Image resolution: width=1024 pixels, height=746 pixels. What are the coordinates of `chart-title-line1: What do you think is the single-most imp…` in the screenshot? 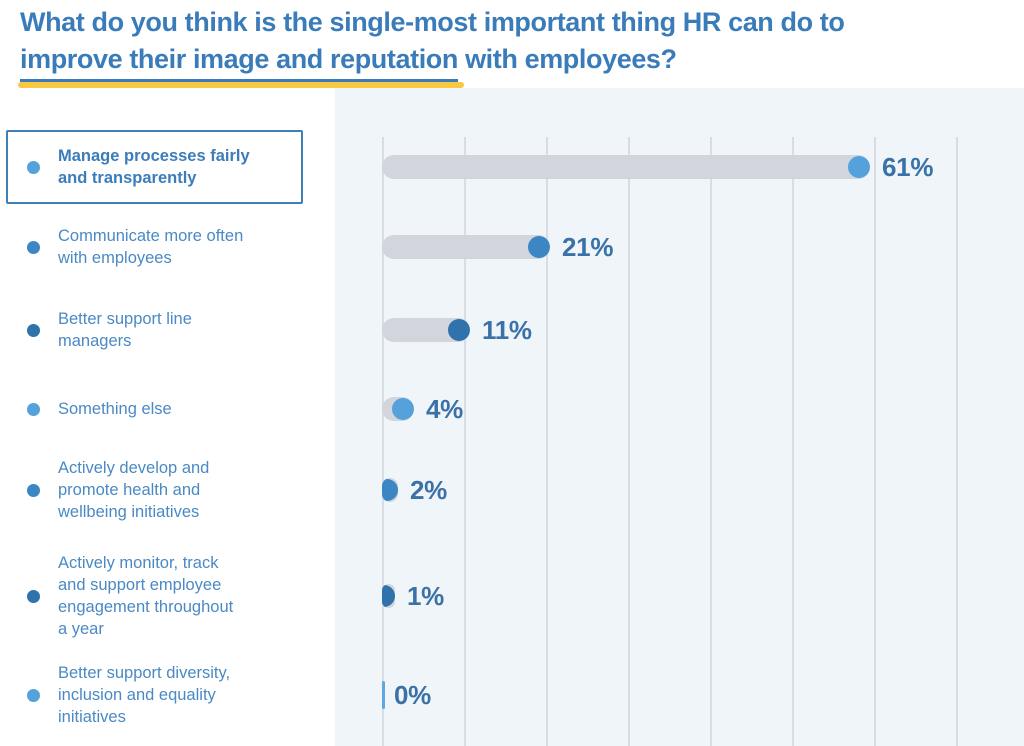 It's located at (432, 22).